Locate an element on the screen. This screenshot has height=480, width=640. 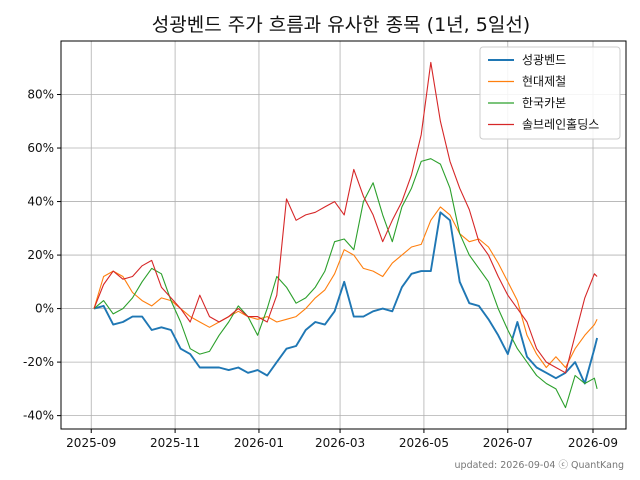
legend-label: 한국카본 is located at coordinates (544, 103).